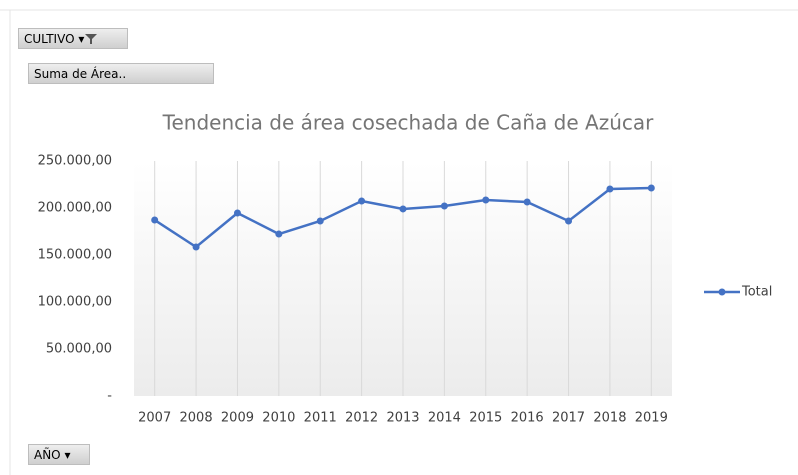 This screenshot has height=475, width=798. I want to click on values-button: Suma de Área.., so click(121, 73).